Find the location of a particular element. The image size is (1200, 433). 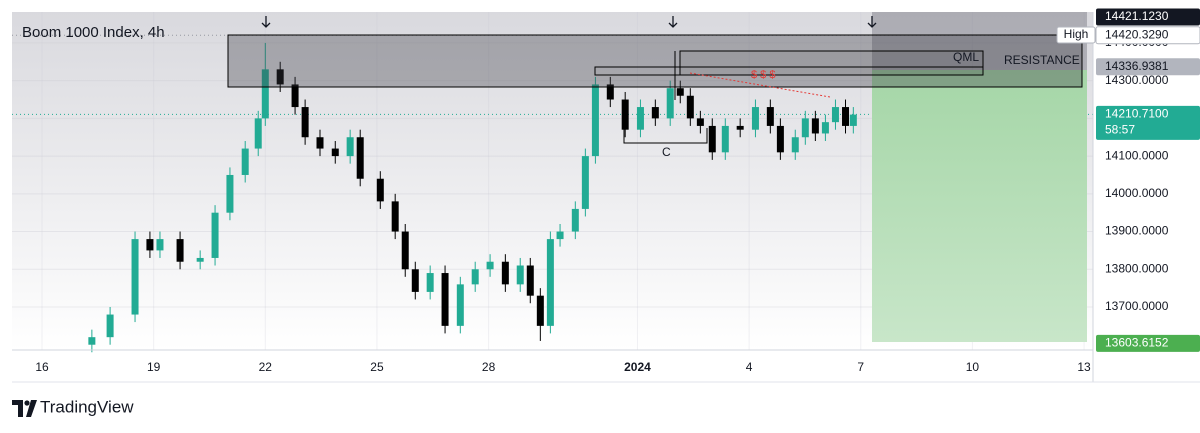

x-tick-label: 13 is located at coordinates (1084, 367).